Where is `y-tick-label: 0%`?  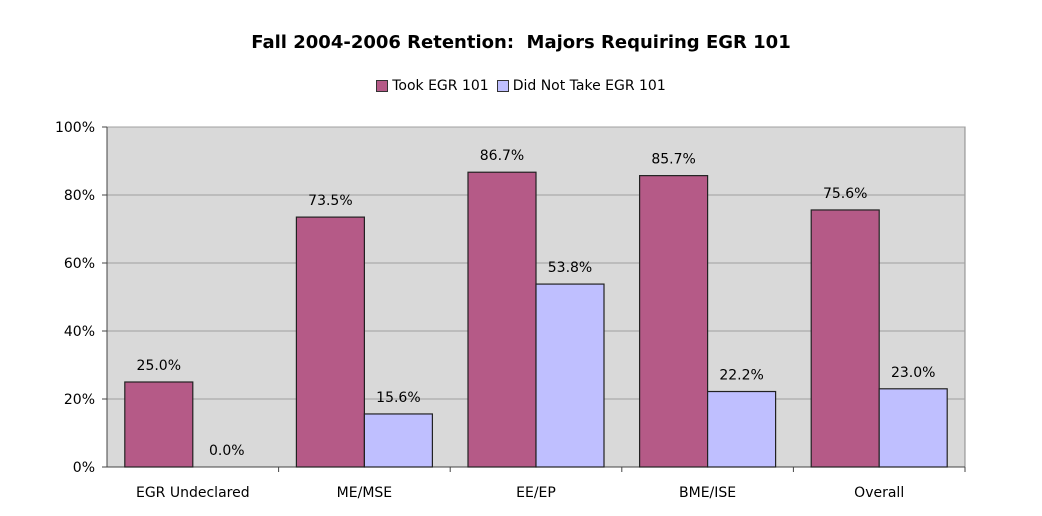
y-tick-label: 0% is located at coordinates (84, 468).